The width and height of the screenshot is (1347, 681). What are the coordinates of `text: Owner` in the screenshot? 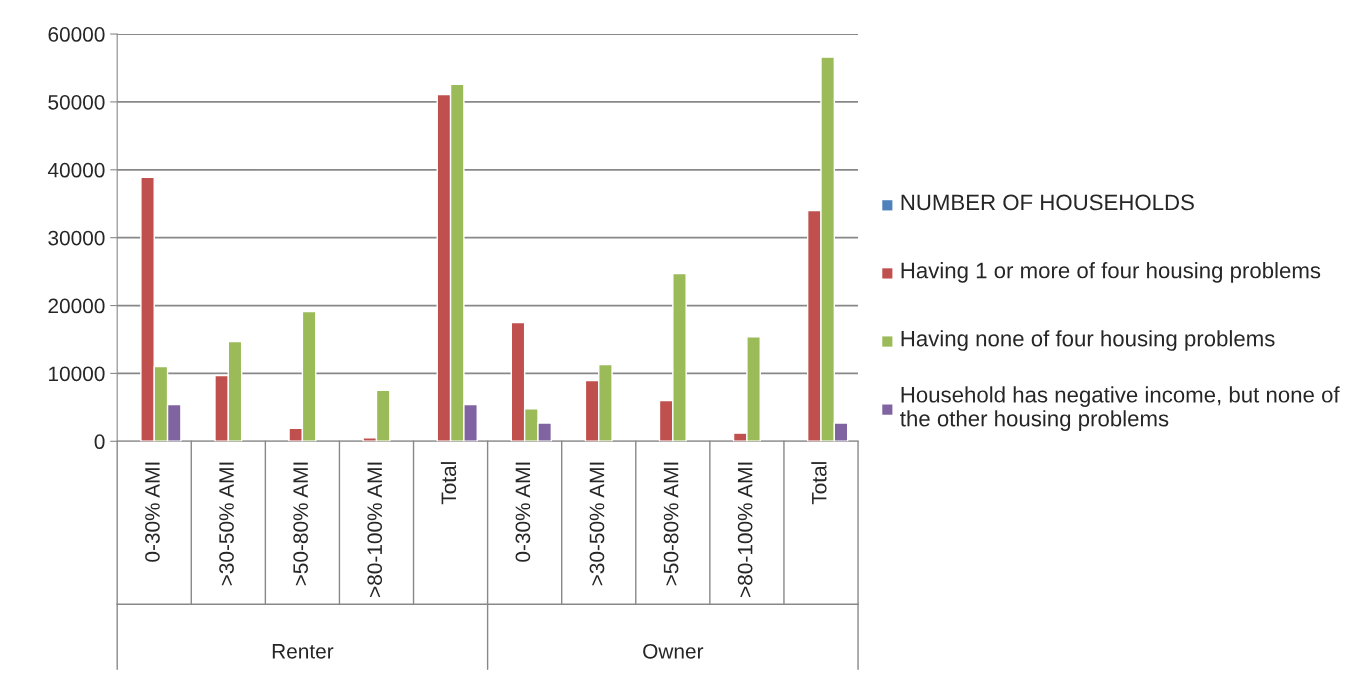 It's located at (673, 651).